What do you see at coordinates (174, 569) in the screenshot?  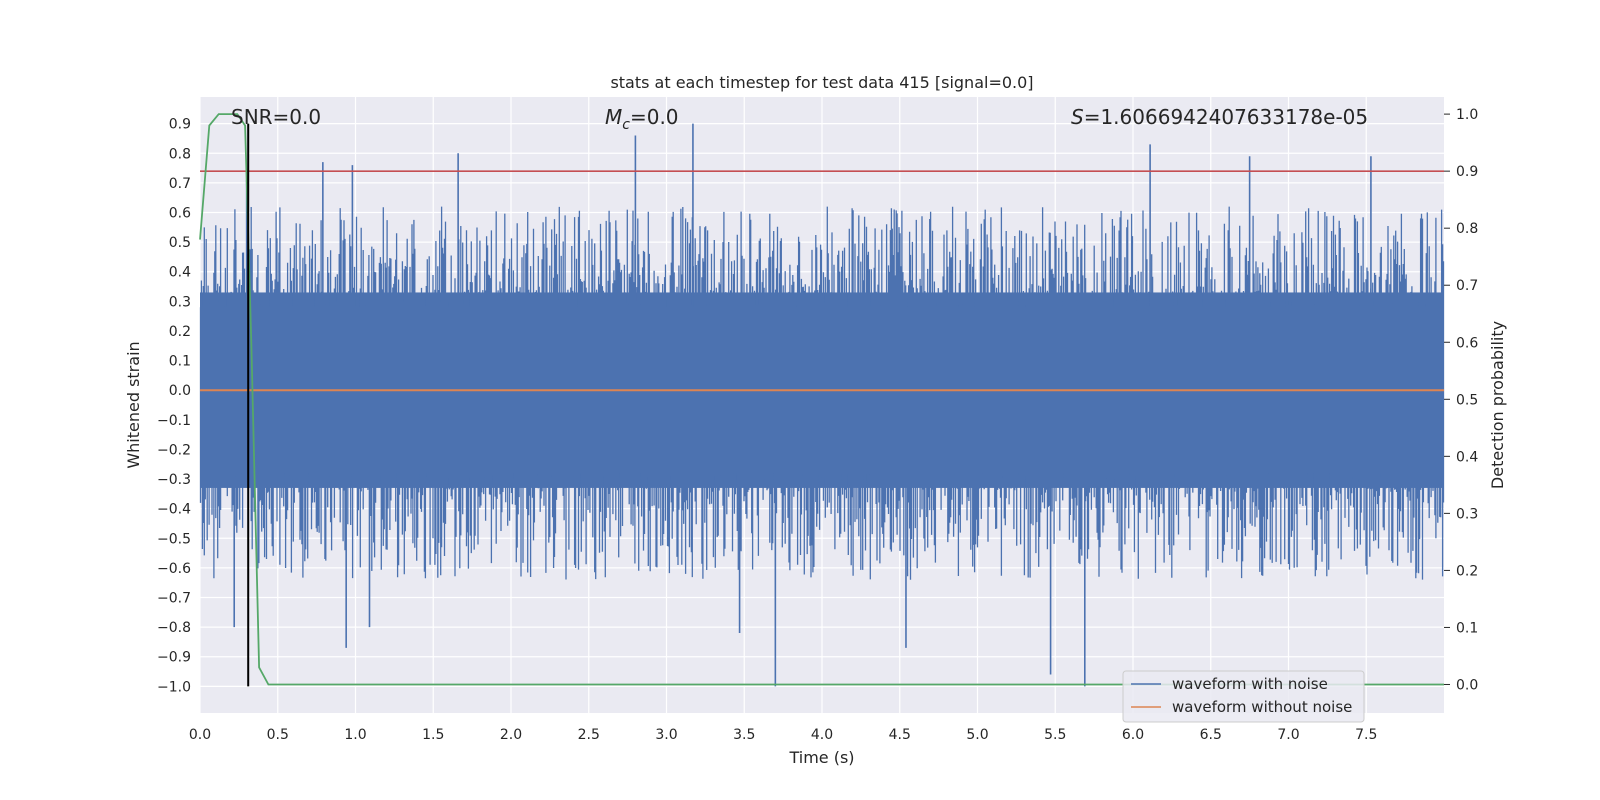 I see `y-left-tick-label: −0.6` at bounding box center [174, 569].